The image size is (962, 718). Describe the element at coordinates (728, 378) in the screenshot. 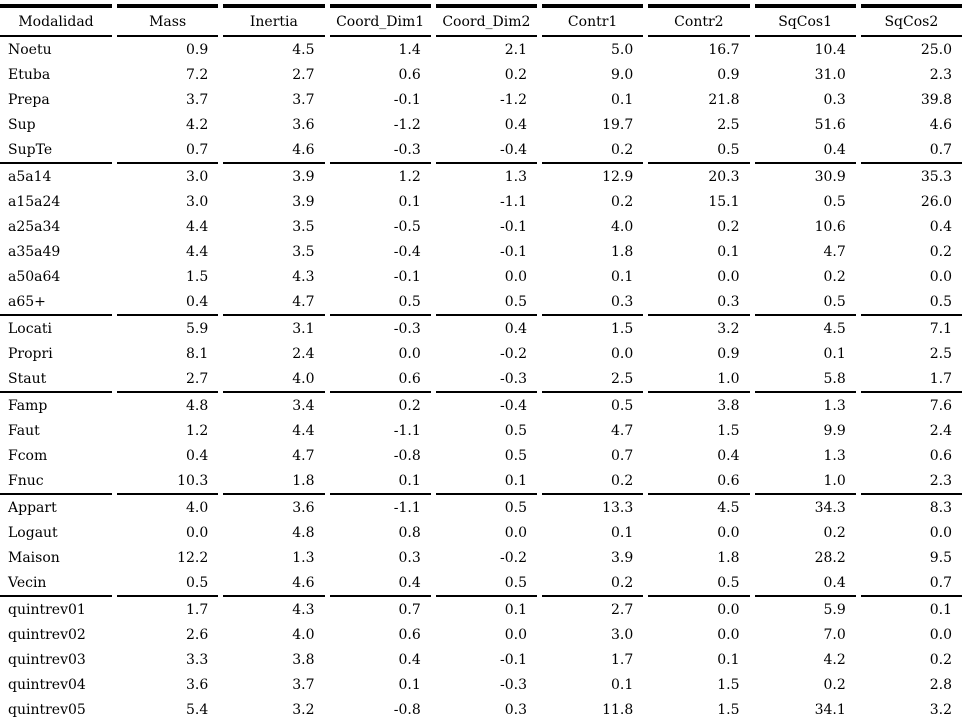

I see `cell-contr2: 1.0` at that location.